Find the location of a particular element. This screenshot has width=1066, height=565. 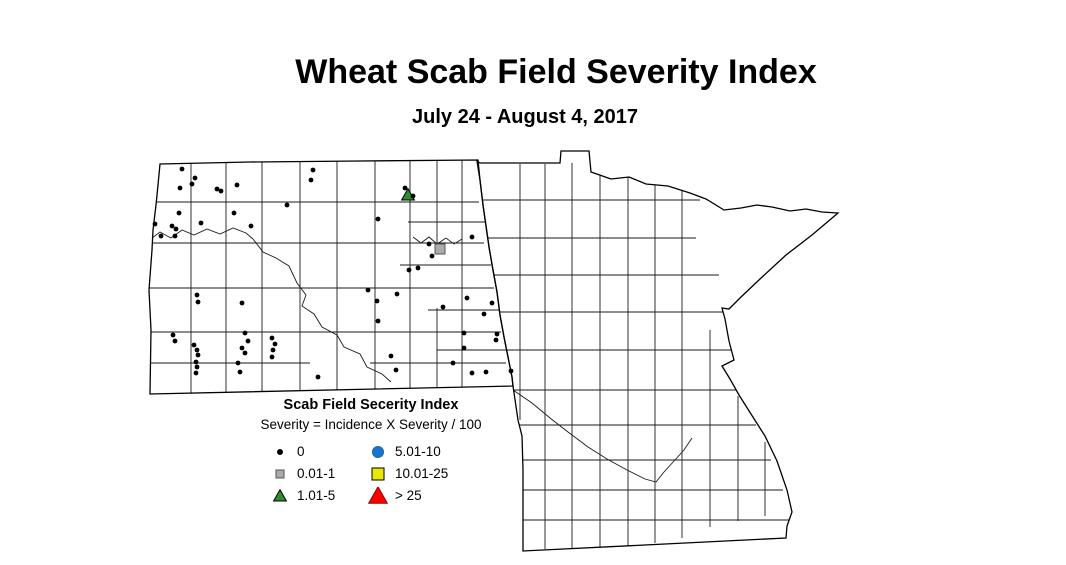

legend-item-2: 1.01-5 is located at coordinates (319, 496).